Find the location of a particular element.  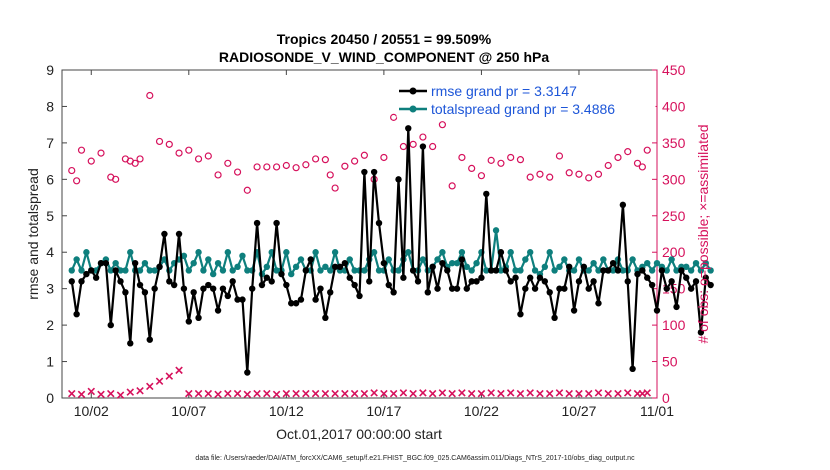

legend-totalspread-marker is located at coordinates (413, 109).